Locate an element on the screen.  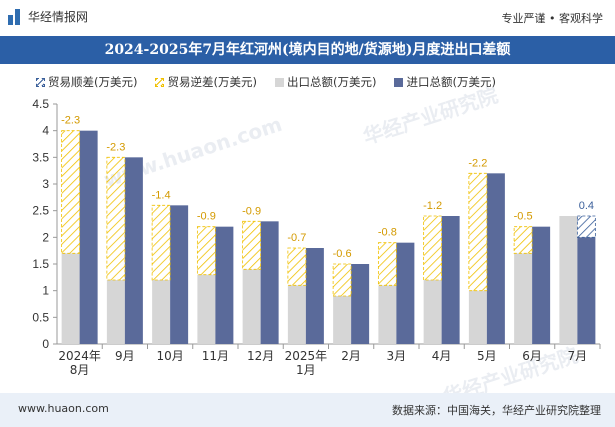
legend-item-import: 进口总额(万美元) is located at coordinates (445, 82).